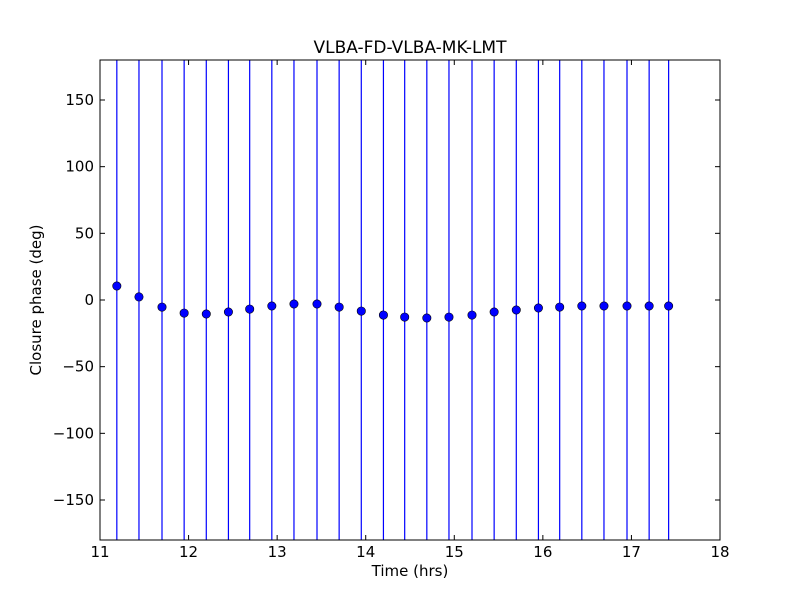 The height and width of the screenshot is (604, 800). Describe the element at coordinates (36, 300) in the screenshot. I see `y-axis-label: Closure phase (deg)` at that location.